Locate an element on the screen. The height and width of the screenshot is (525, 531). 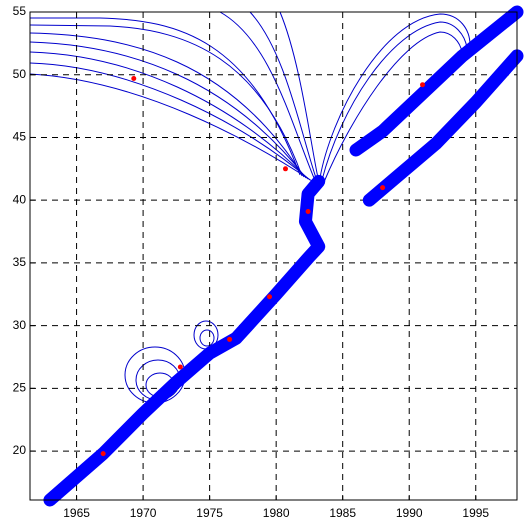
y-tick-label: 40 is located at coordinates (20, 199).